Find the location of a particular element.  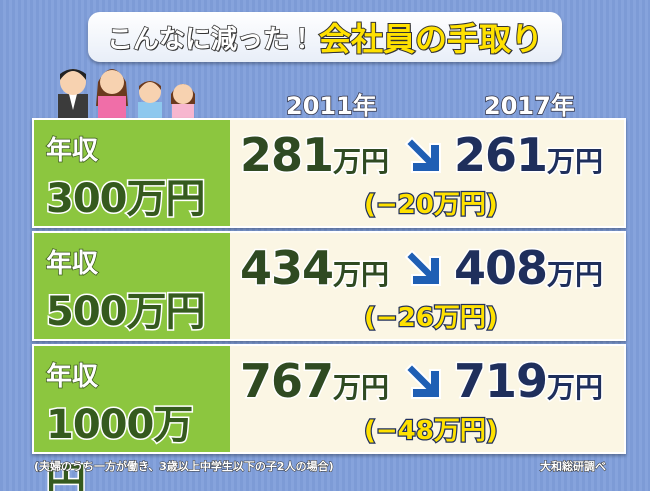

value-2011: 281 万円 is located at coordinates (314, 155).